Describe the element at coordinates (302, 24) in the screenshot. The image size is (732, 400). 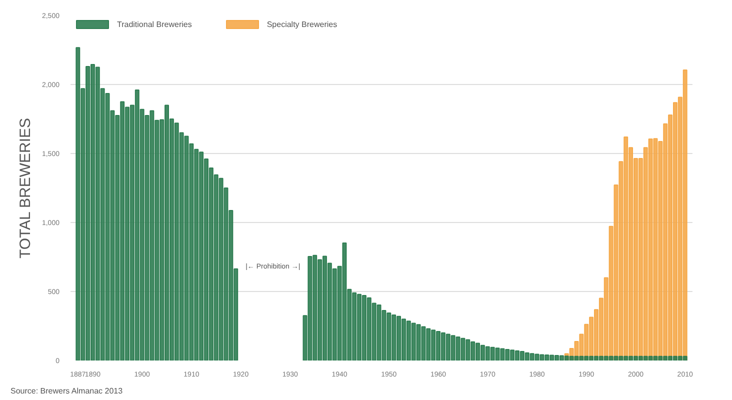
I see `legend-label: Specialty Breweries` at that location.